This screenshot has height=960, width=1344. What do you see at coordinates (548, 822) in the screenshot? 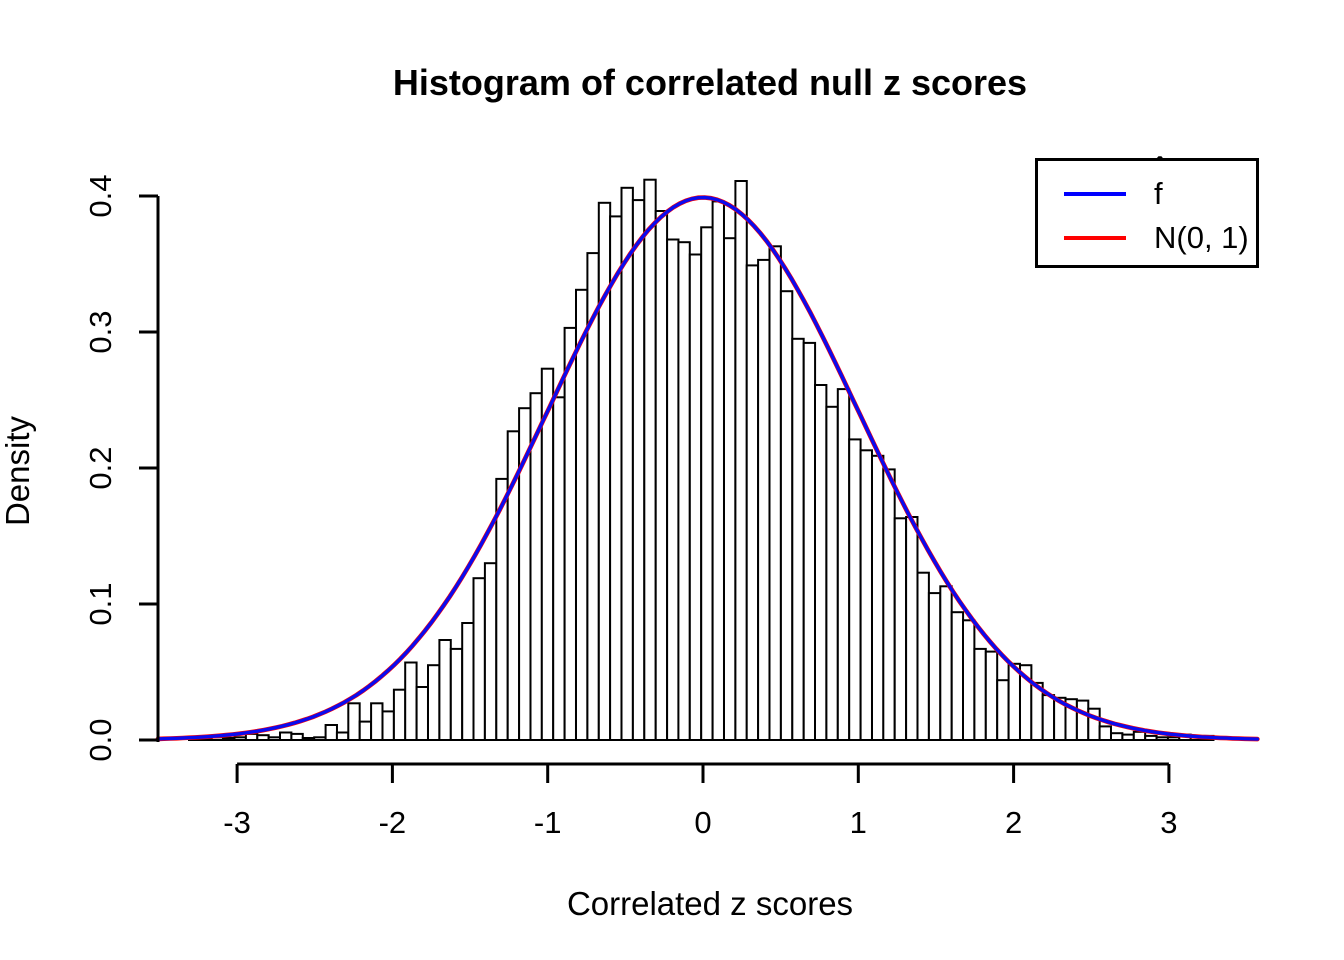
I see `x-tick-label: -1` at bounding box center [548, 822].